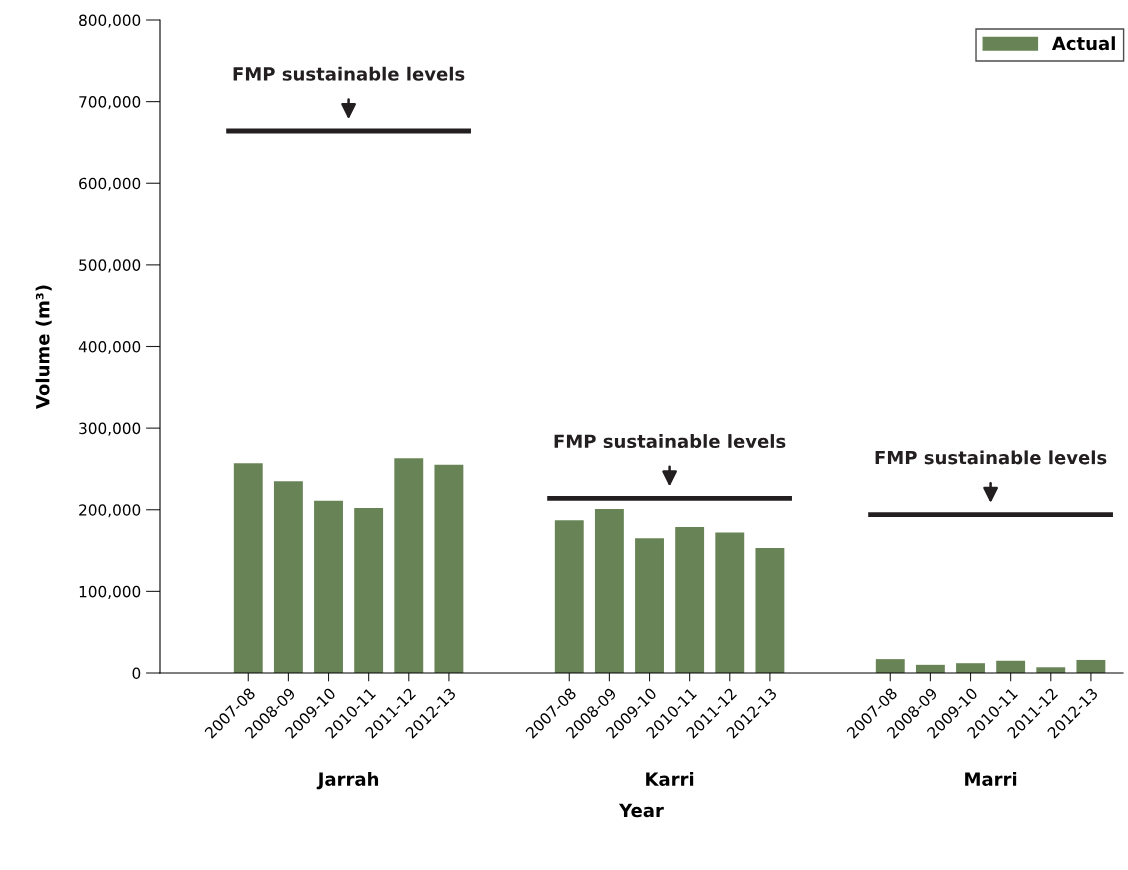  What do you see at coordinates (110, 592) in the screenshot?
I see `y-tick-label: 100,000` at bounding box center [110, 592].